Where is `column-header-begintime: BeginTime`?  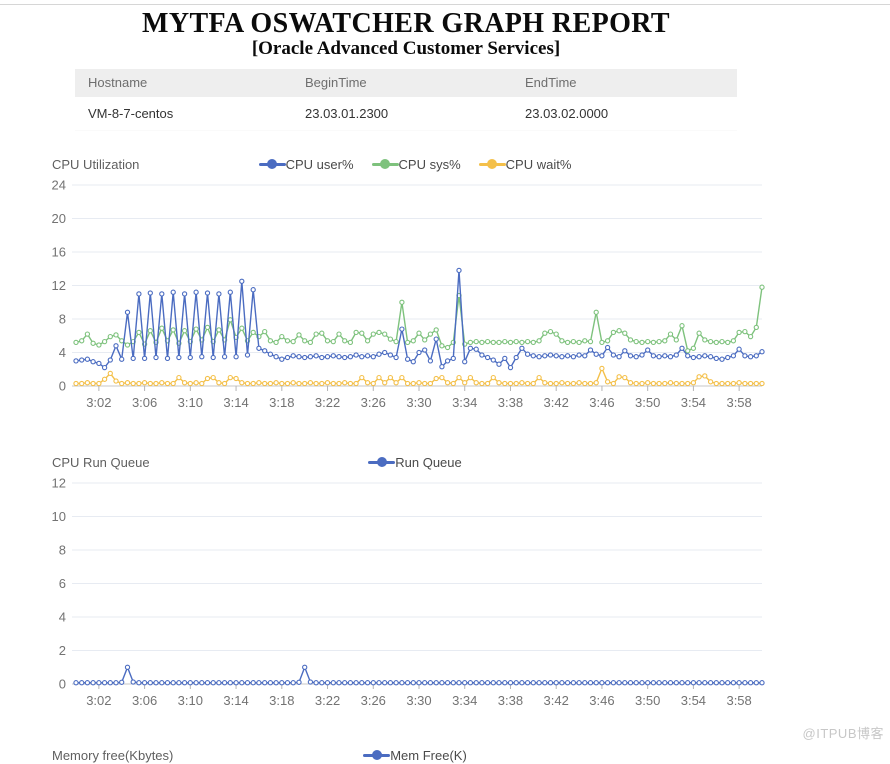 column-header-begintime: BeginTime is located at coordinates (402, 83).